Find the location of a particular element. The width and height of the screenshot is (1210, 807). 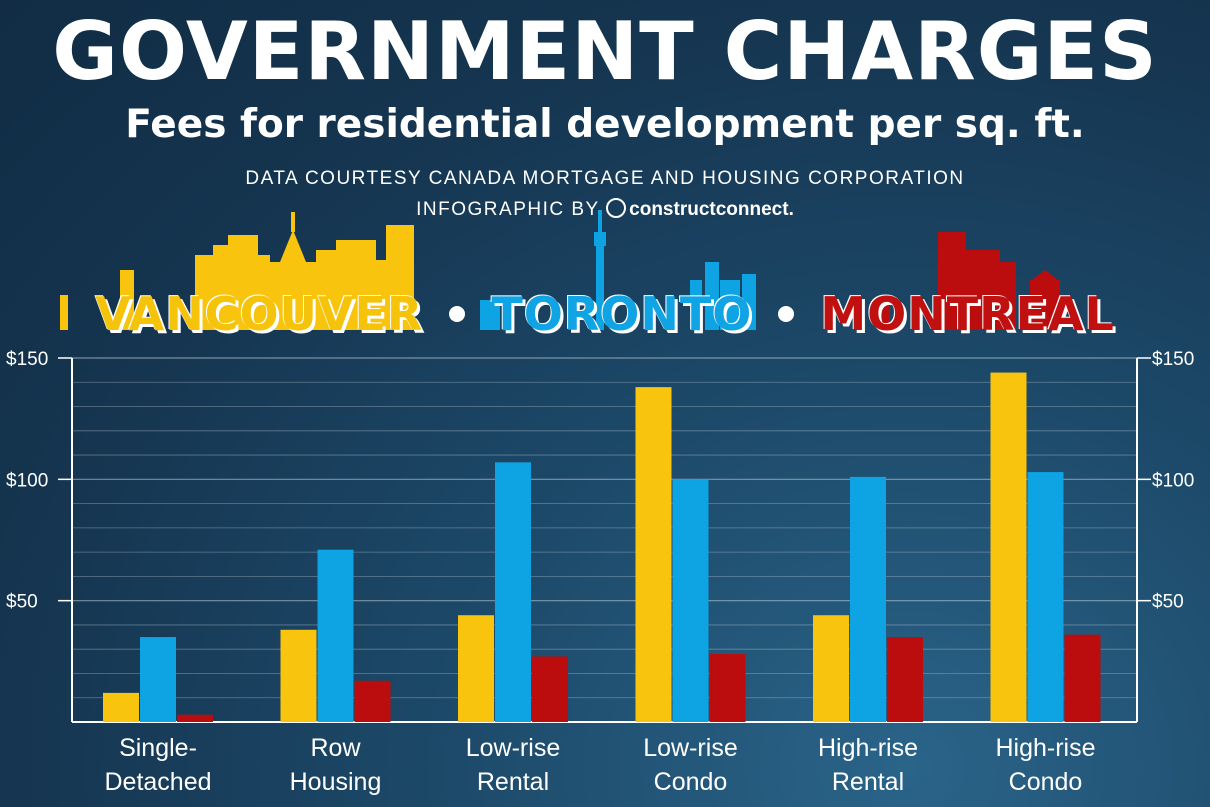

chart-title: GOVERNMENT CHARGES is located at coordinates (605, 51).